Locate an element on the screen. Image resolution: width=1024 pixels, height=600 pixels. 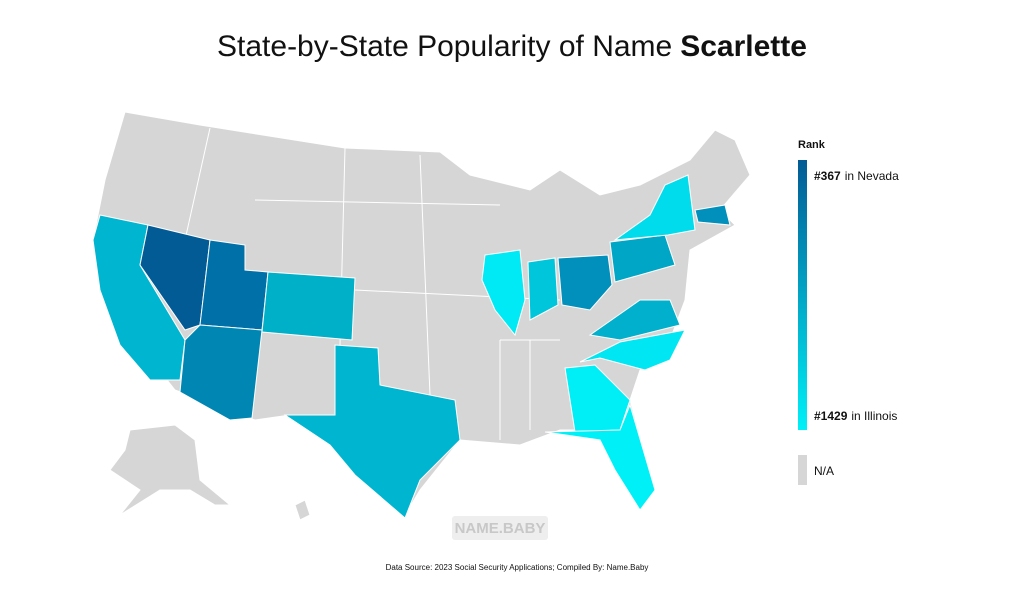
hawaii is located at coordinates (302, 510).